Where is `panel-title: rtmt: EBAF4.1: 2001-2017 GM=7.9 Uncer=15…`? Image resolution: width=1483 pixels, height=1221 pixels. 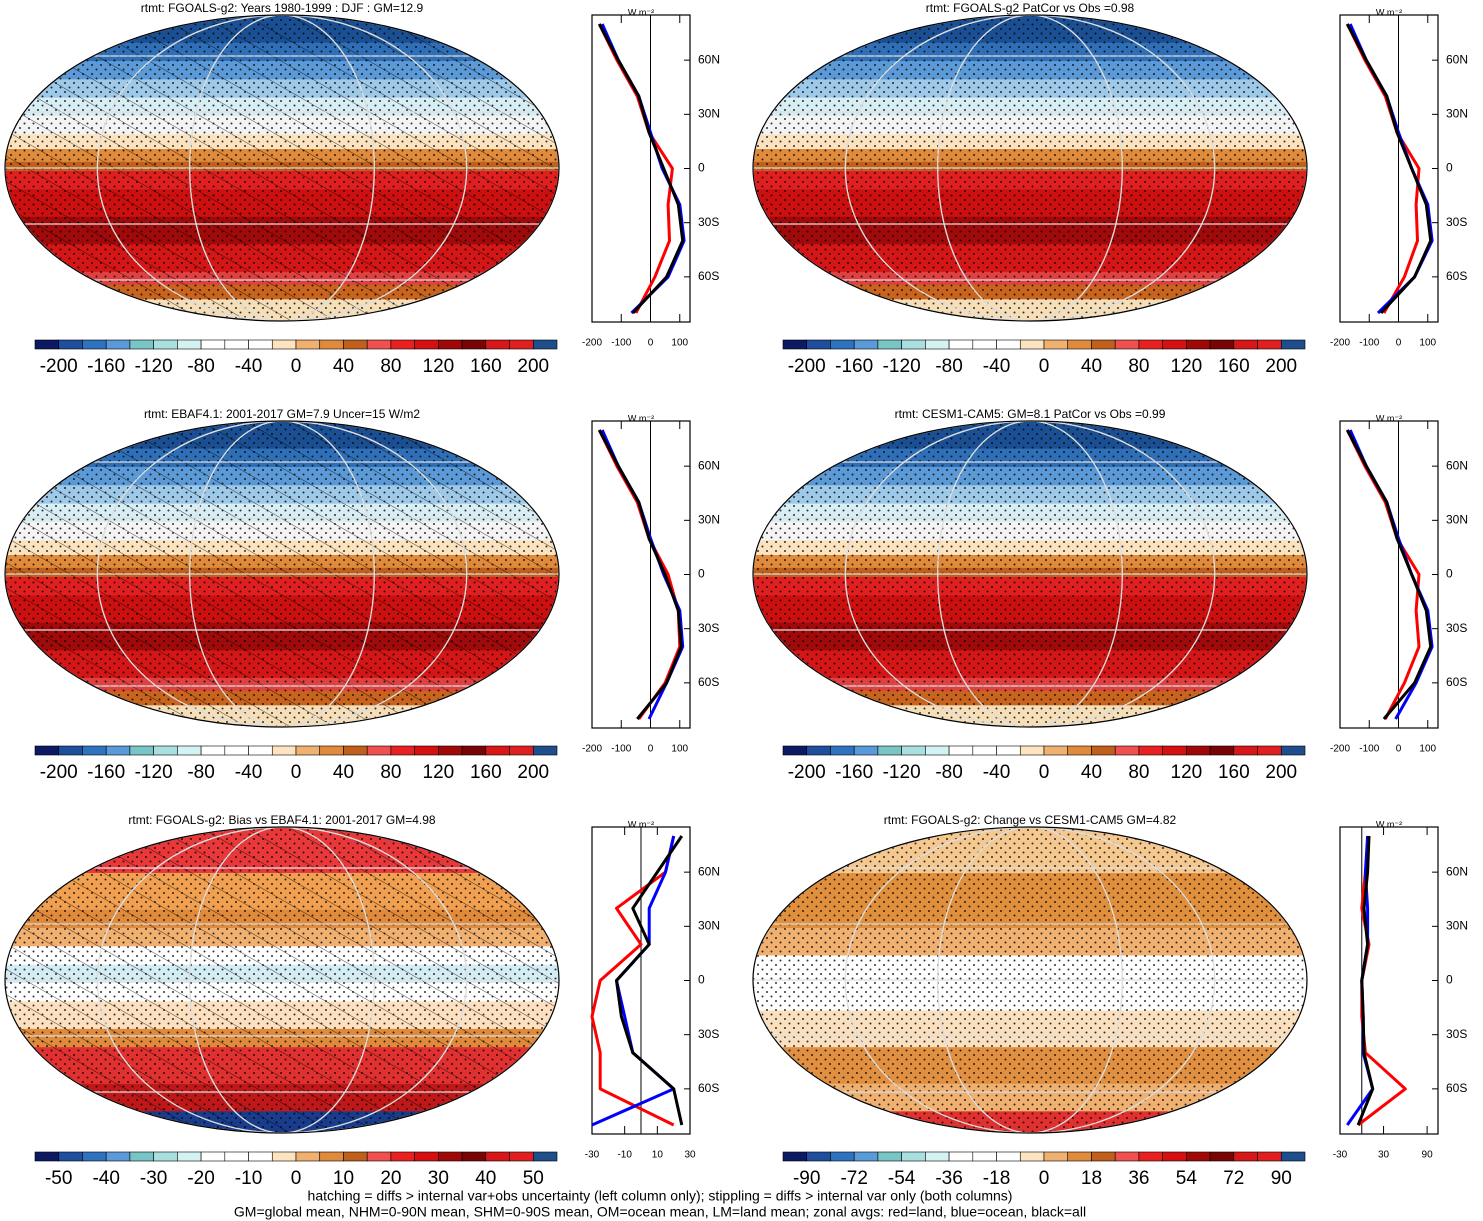 panel-title: rtmt: EBAF4.1: 2001-2017 GM=7.9 Uncer=15… is located at coordinates (282, 414).